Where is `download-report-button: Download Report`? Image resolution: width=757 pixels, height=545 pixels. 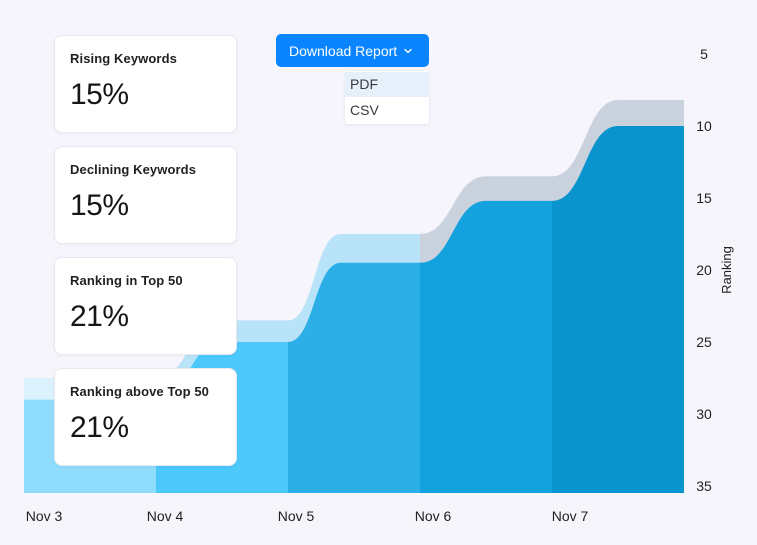 download-report-button: Download Report is located at coordinates (352, 50).